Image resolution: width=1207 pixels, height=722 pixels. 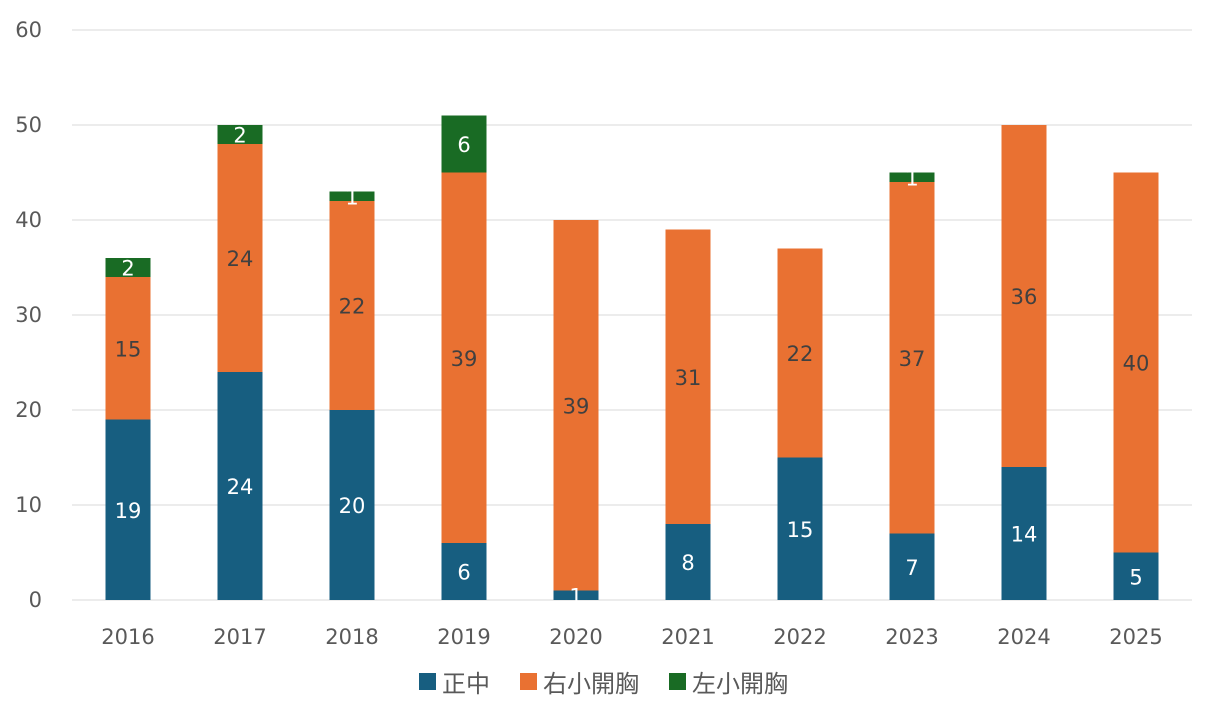 What do you see at coordinates (631, 637) in the screenshot?
I see `x-axis: 2016 2017 2018 2019 2020 2021 2022 2023 2024 2025` at bounding box center [631, 637].